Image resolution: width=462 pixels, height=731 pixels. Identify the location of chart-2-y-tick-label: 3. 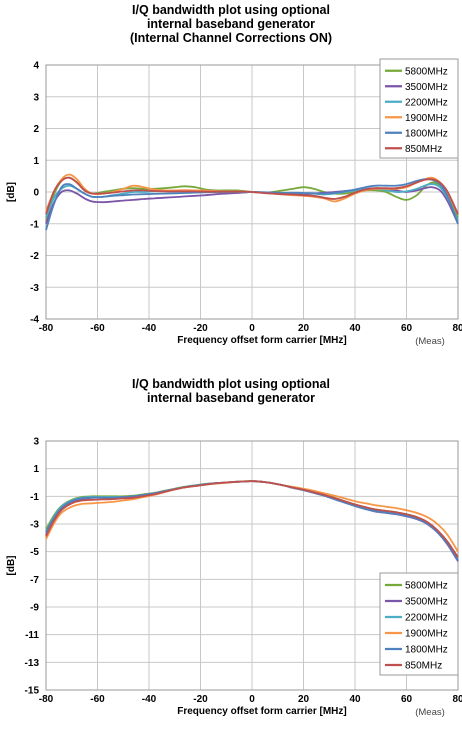
(36, 442).